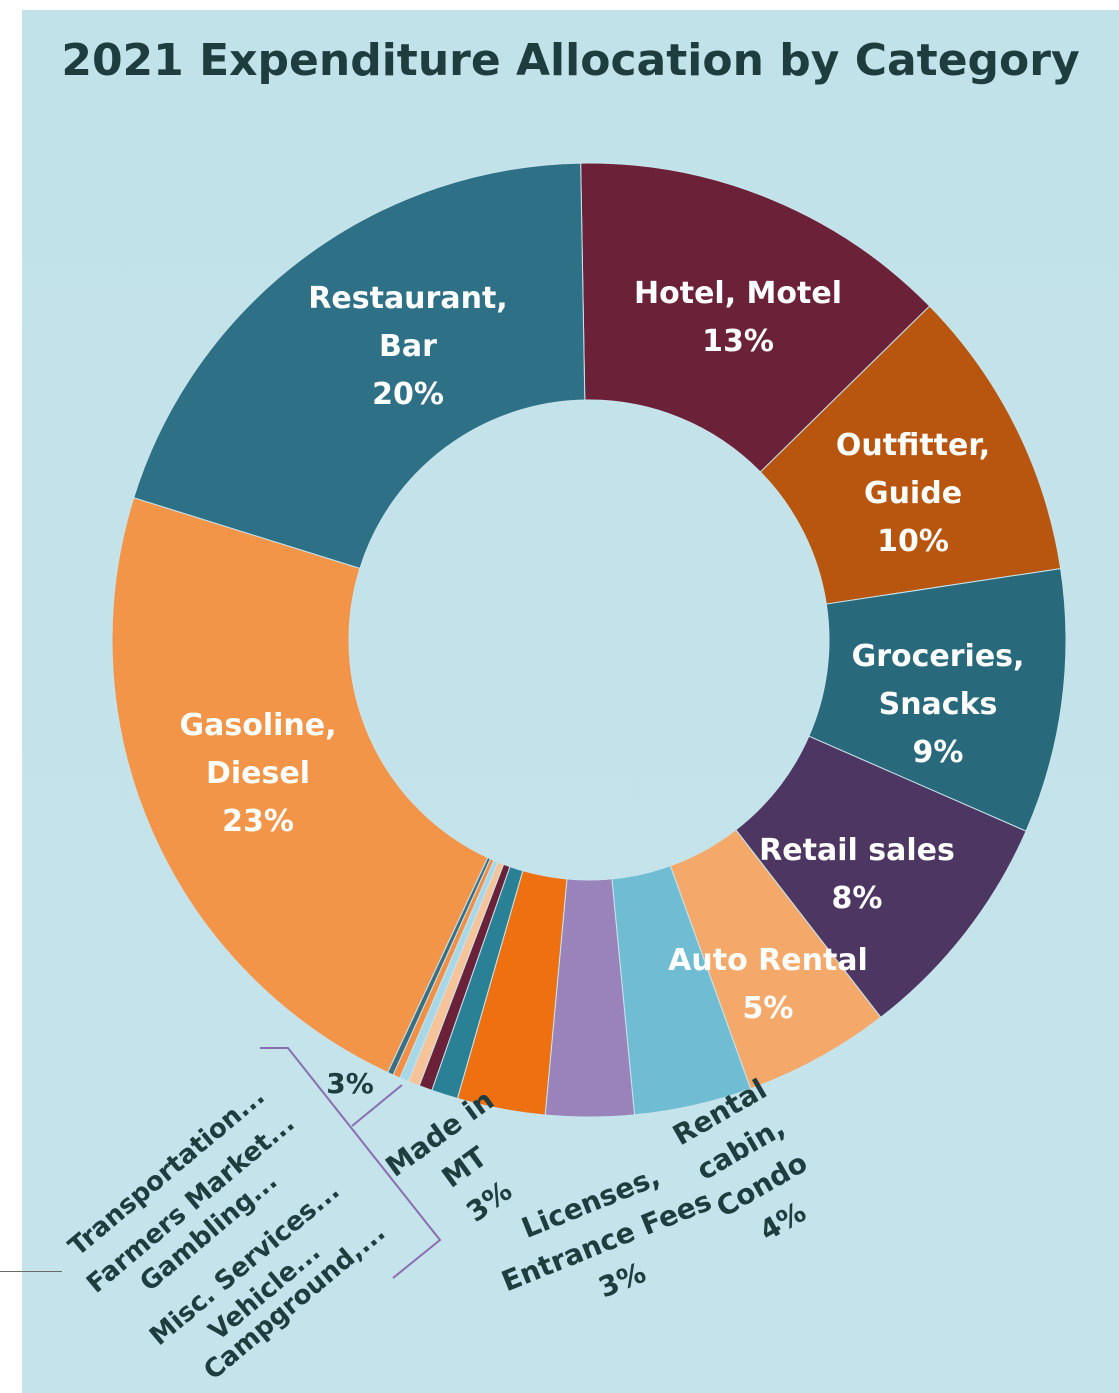 This screenshot has height=1393, width=1119. What do you see at coordinates (738, 317) in the screenshot?
I see `slice-label-hotel-motel: Hotel, Motel 13%` at bounding box center [738, 317].